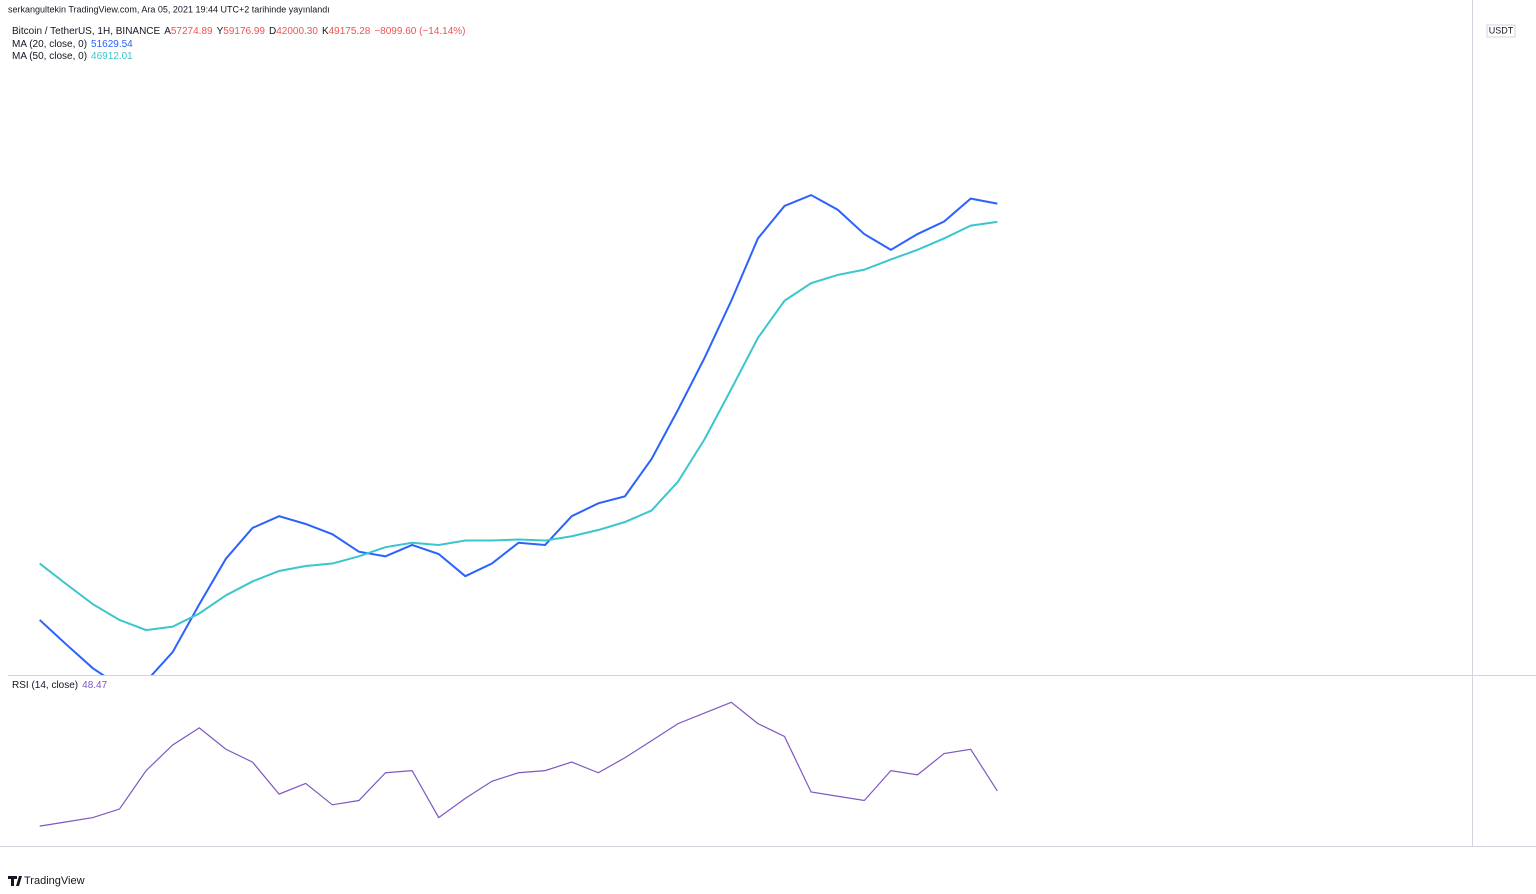  Describe the element at coordinates (15, 881) in the screenshot. I see `brand-logo` at that location.